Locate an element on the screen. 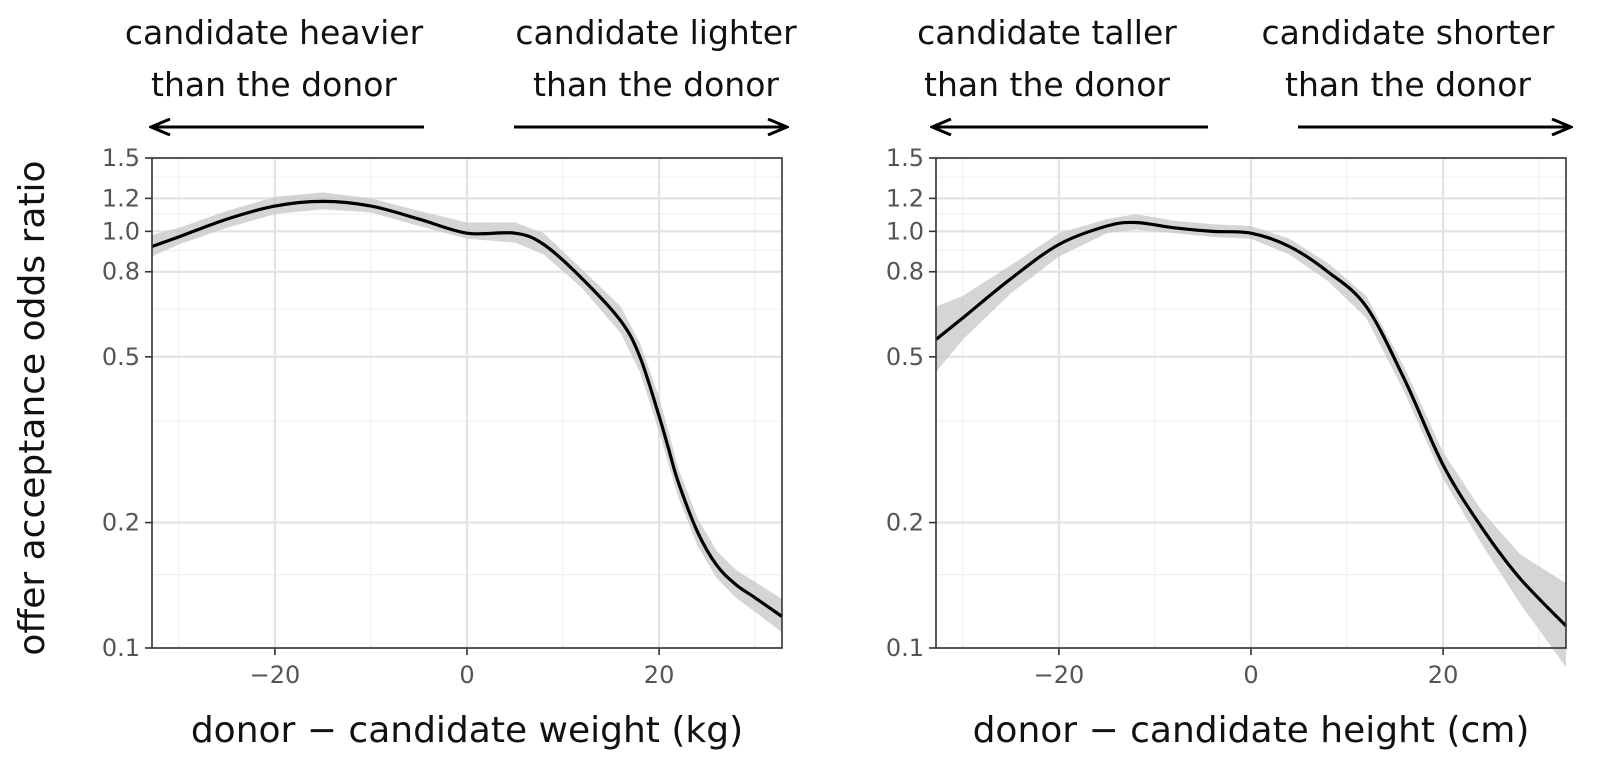 The image size is (1600, 774). annotation-left-line1: candidate taller is located at coordinates (1047, 32).